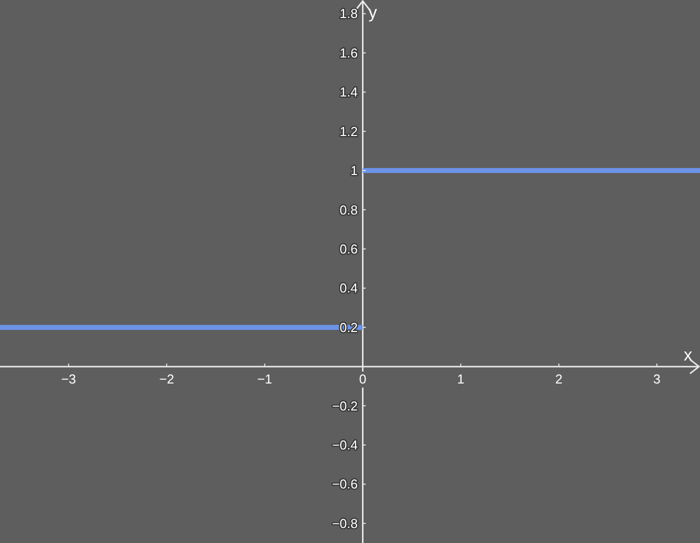 This screenshot has width=700, height=543. Describe the element at coordinates (349, 52) in the screenshot. I see `y-tick-label: 1.6` at that location.